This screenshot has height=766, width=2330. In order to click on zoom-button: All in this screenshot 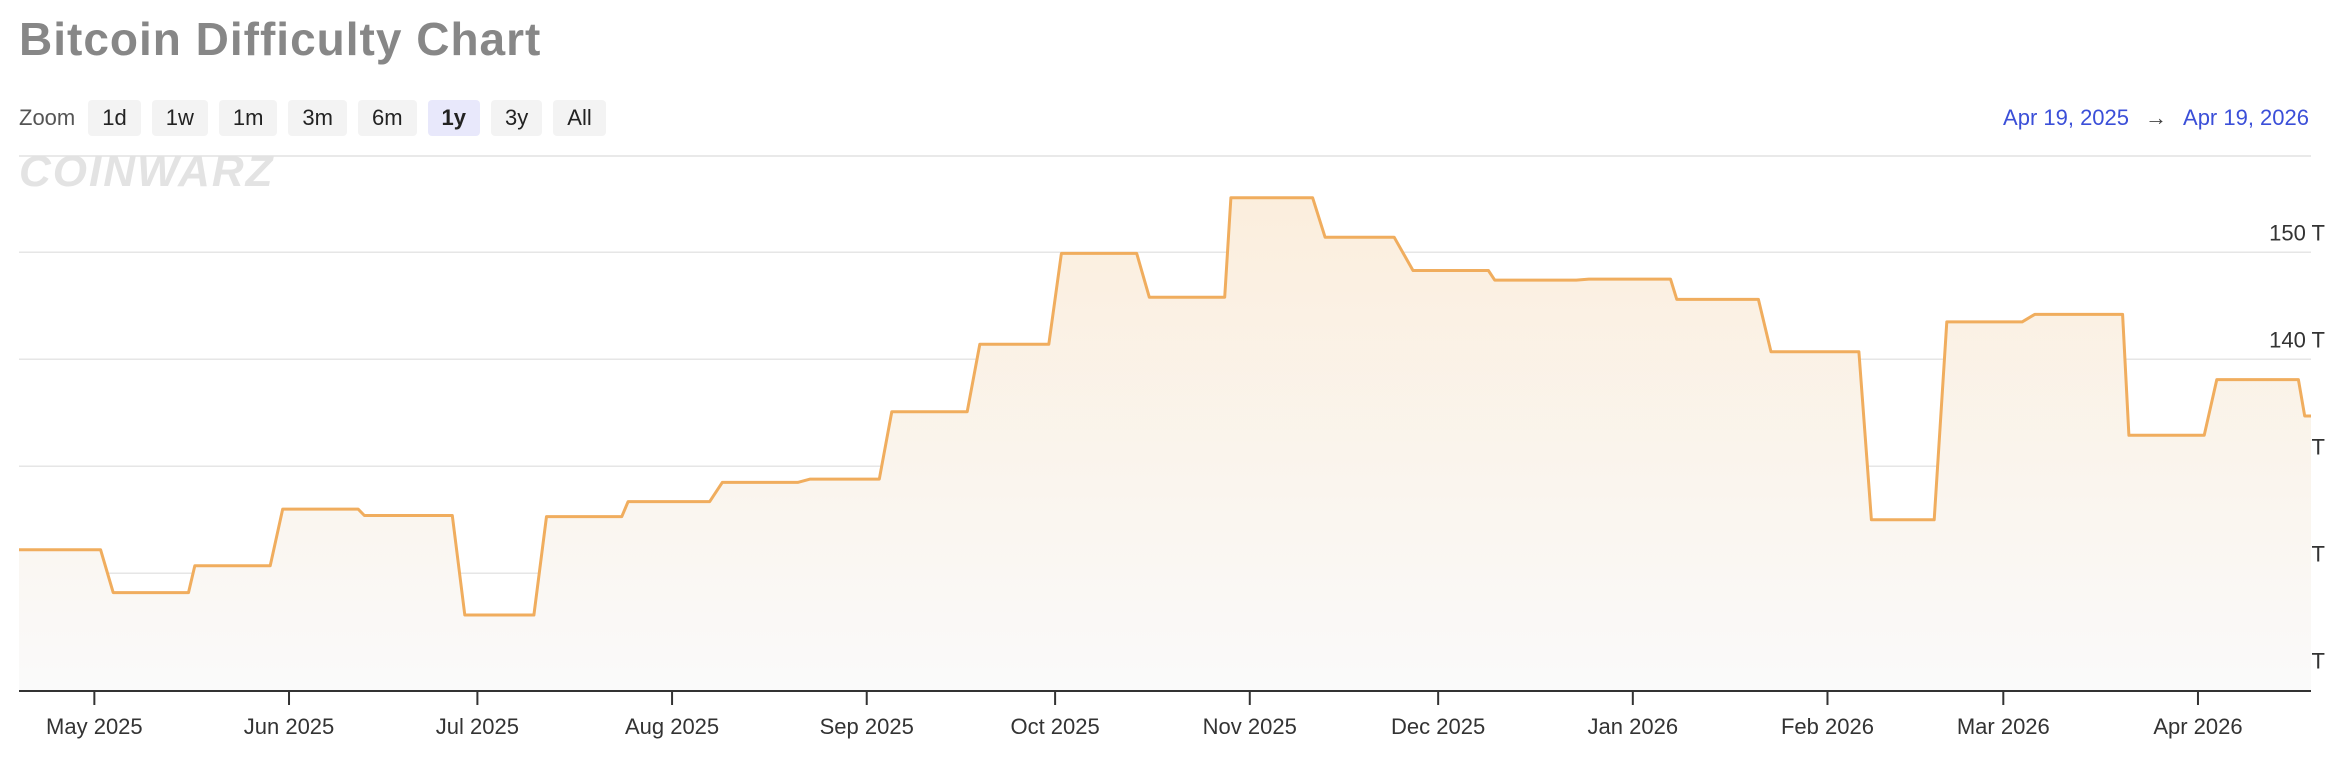, I will do `click(579, 117)`.